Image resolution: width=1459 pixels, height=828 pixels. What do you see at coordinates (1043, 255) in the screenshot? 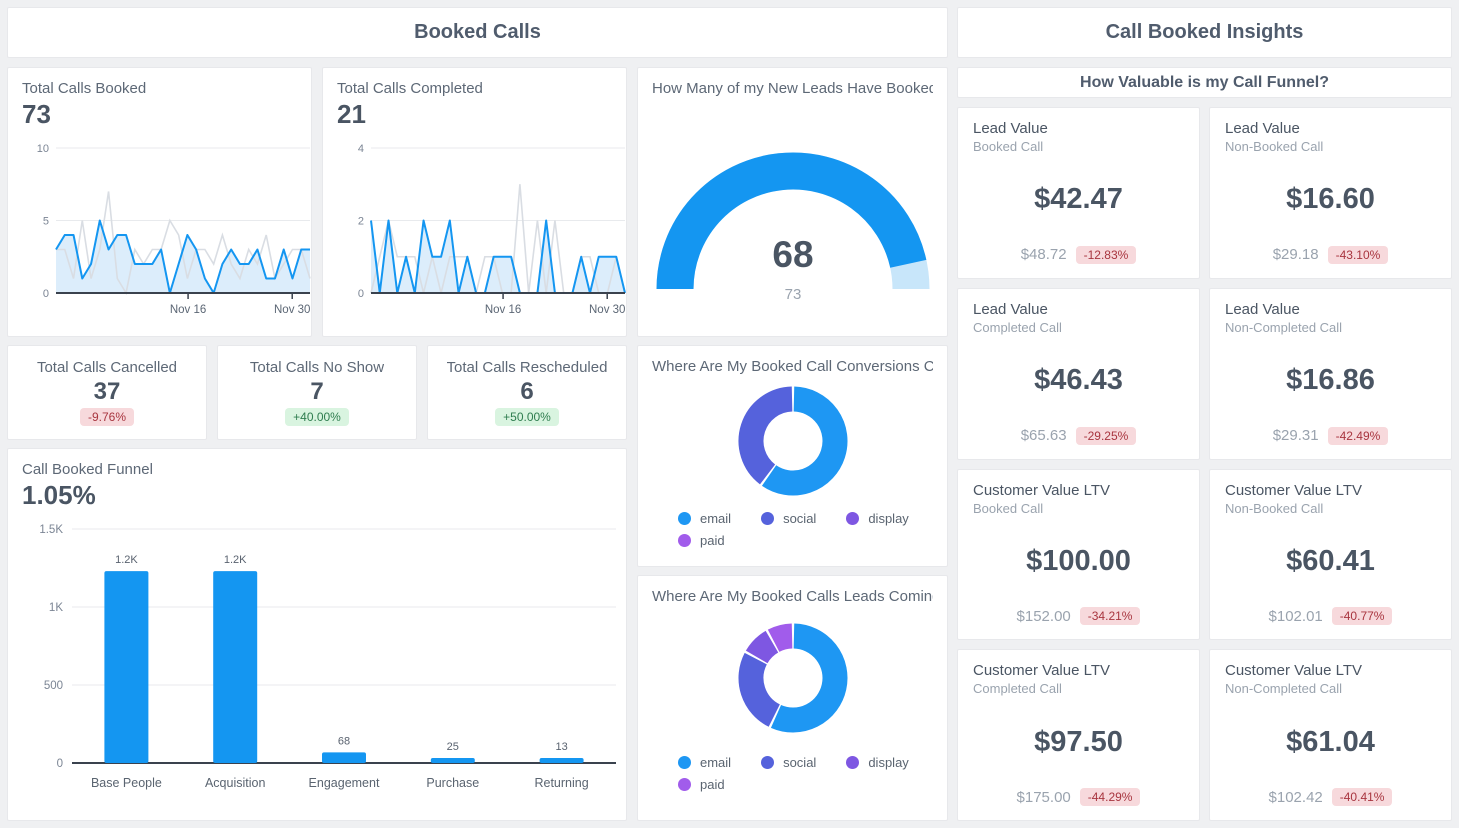
I see `insight-card-previous-value: $48.72` at bounding box center [1043, 255].